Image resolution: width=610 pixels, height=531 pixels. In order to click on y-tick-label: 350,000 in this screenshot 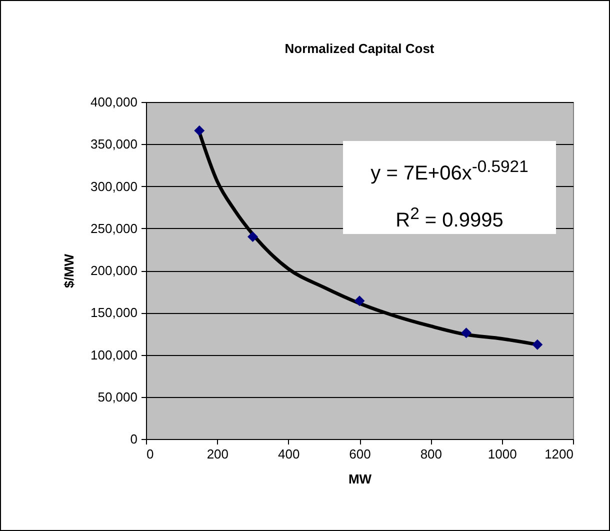, I will do `click(114, 144)`.